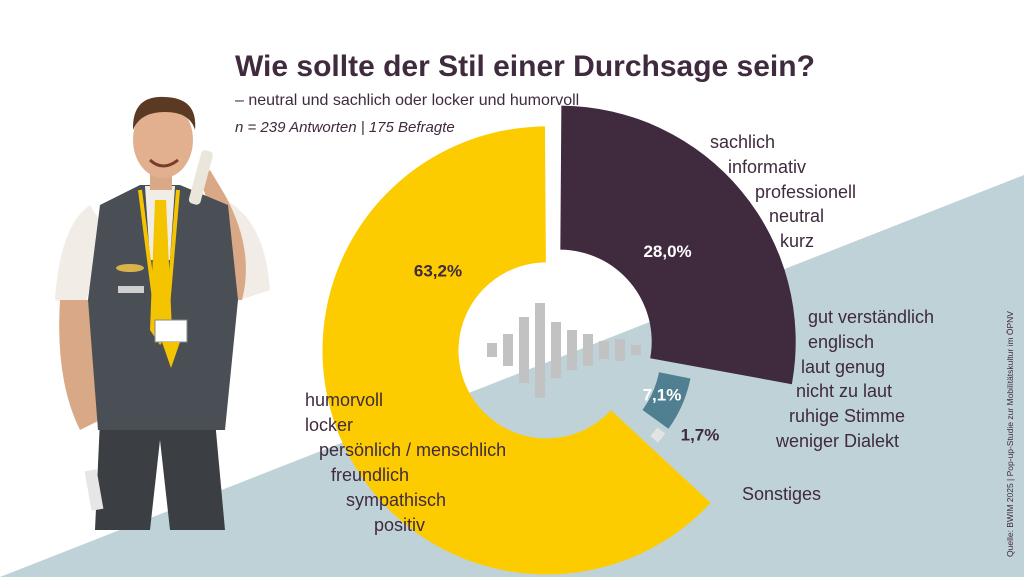 The width and height of the screenshot is (1024, 577). What do you see at coordinates (400, 525) in the screenshot?
I see `keyword-humorvoll-5: positiv` at bounding box center [400, 525].